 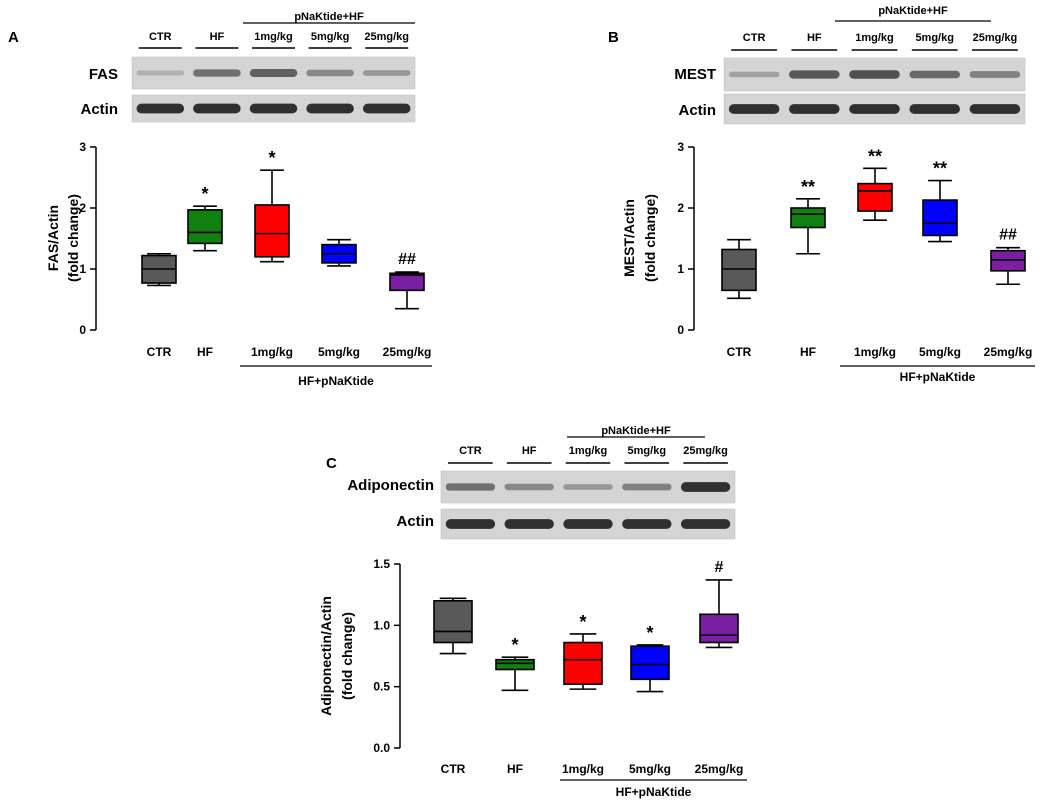 What do you see at coordinates (331, 463) in the screenshot?
I see `panel-label: C` at bounding box center [331, 463].